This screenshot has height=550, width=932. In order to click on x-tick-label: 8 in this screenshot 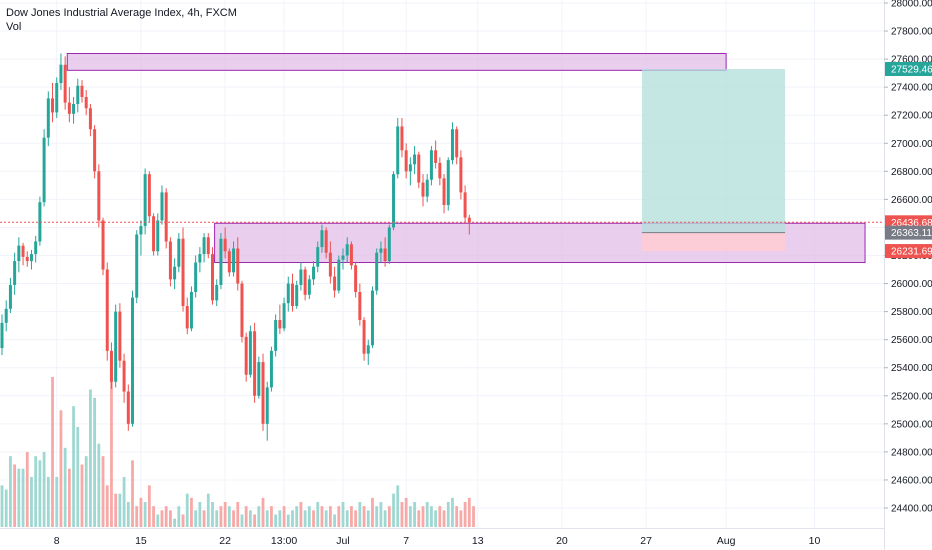, I will do `click(57, 541)`.